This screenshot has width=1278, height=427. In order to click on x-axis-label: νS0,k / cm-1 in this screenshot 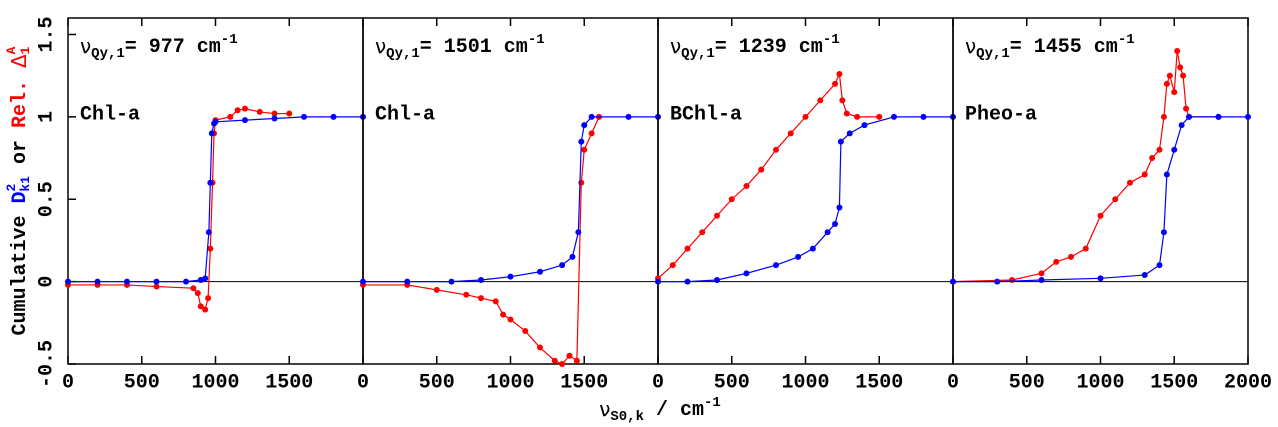, I will do `click(660, 410)`.